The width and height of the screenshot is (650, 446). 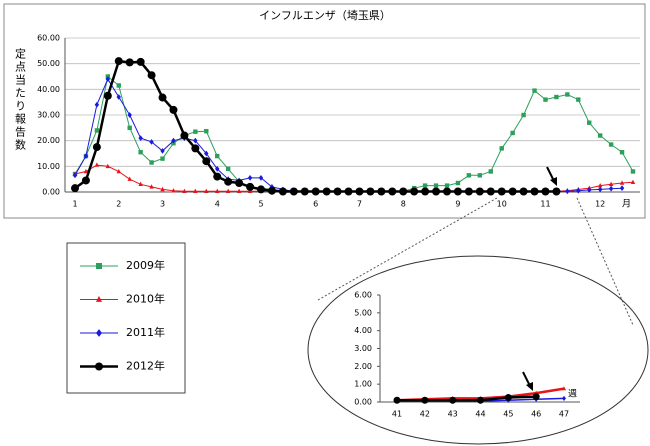 I want to click on inset-x-axis-unit: 週, so click(x=572, y=394).